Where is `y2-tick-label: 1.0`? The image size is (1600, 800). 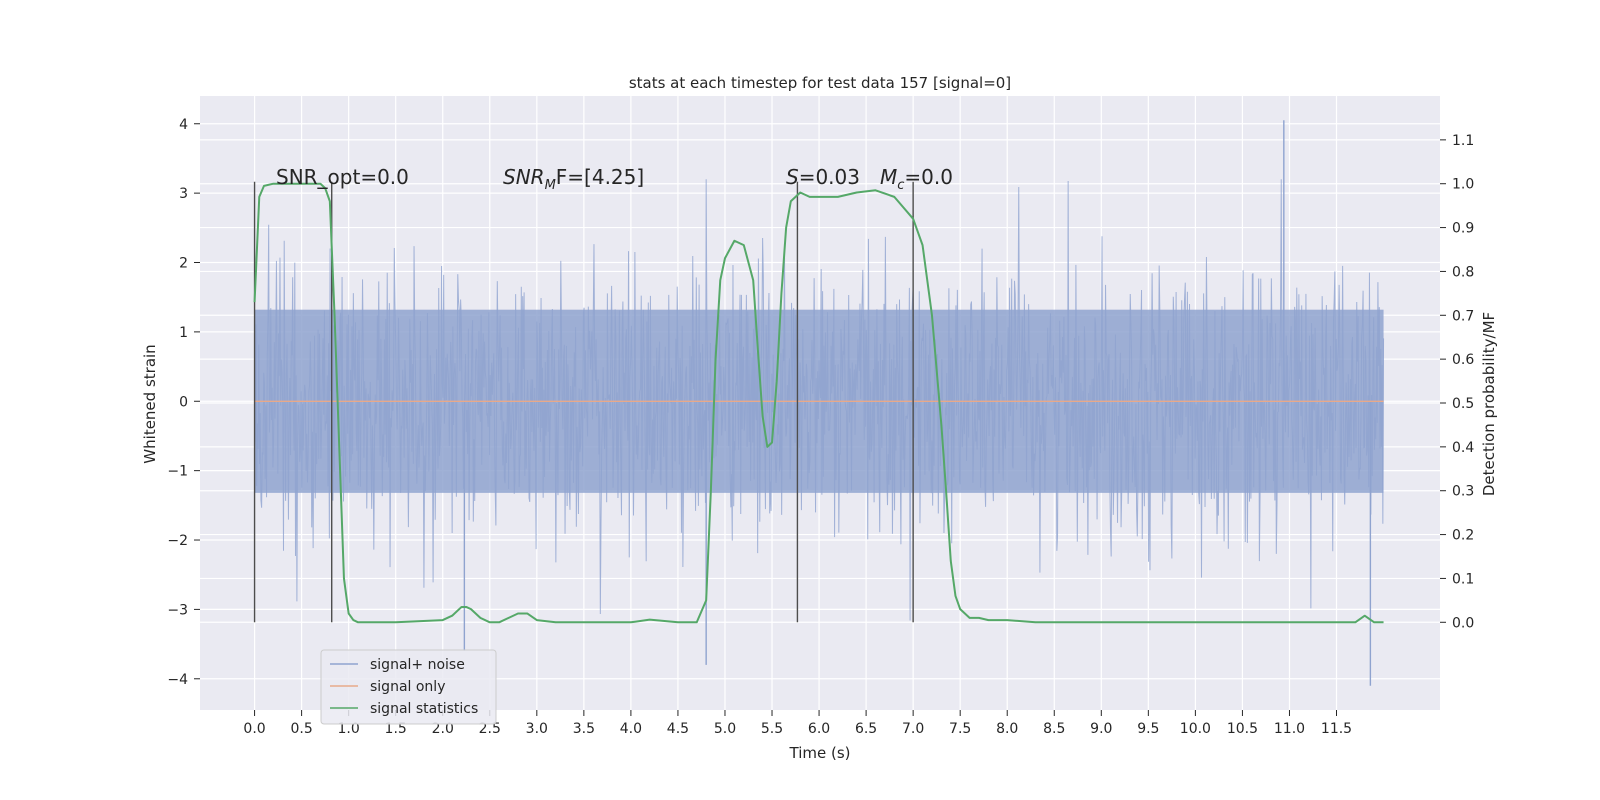
y2-tick-label: 1.0 is located at coordinates (1463, 185).